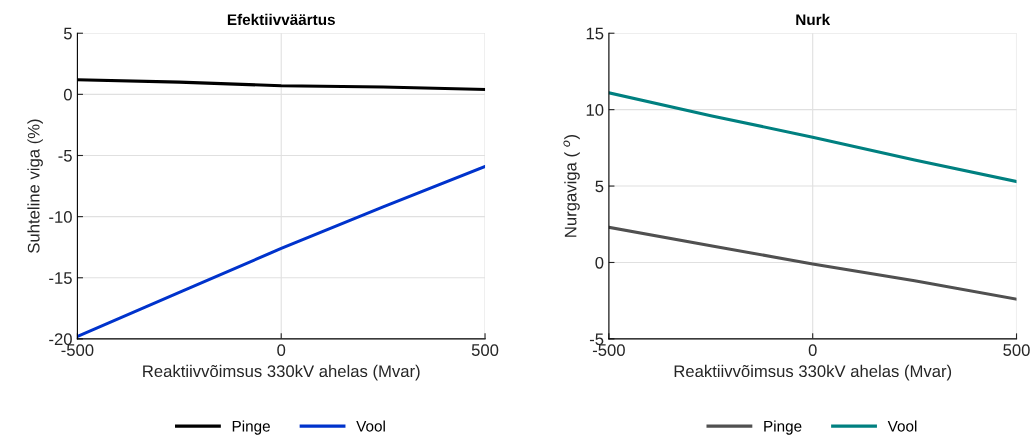 The image size is (1032, 443). Describe the element at coordinates (595, 110) in the screenshot. I see `y-tick-label: 10` at that location.